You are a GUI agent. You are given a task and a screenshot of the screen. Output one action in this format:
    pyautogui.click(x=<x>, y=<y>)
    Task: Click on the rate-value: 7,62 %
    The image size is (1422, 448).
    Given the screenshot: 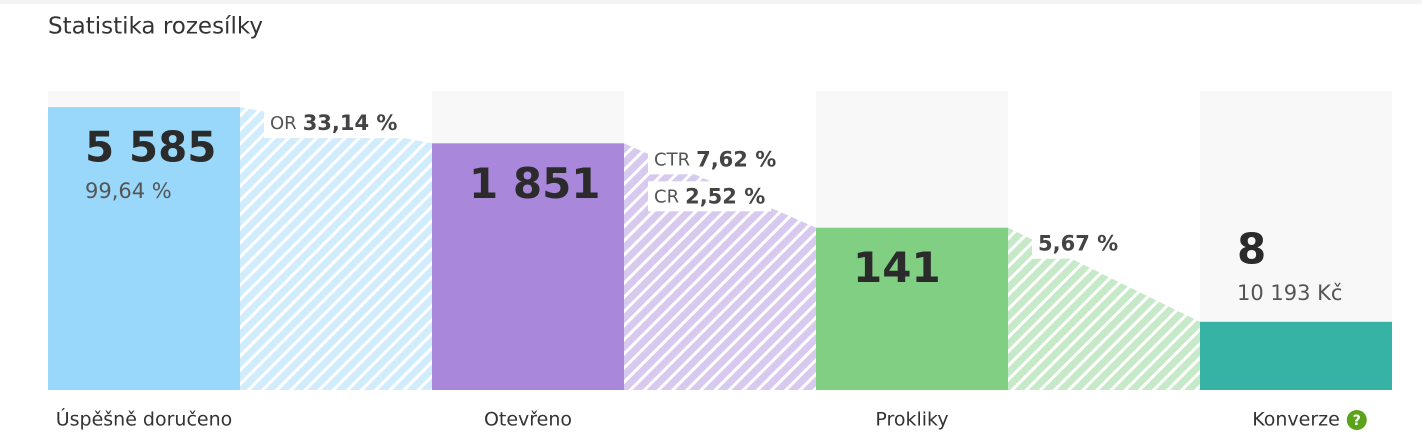 What is the action you would take?
    pyautogui.click(x=736, y=159)
    